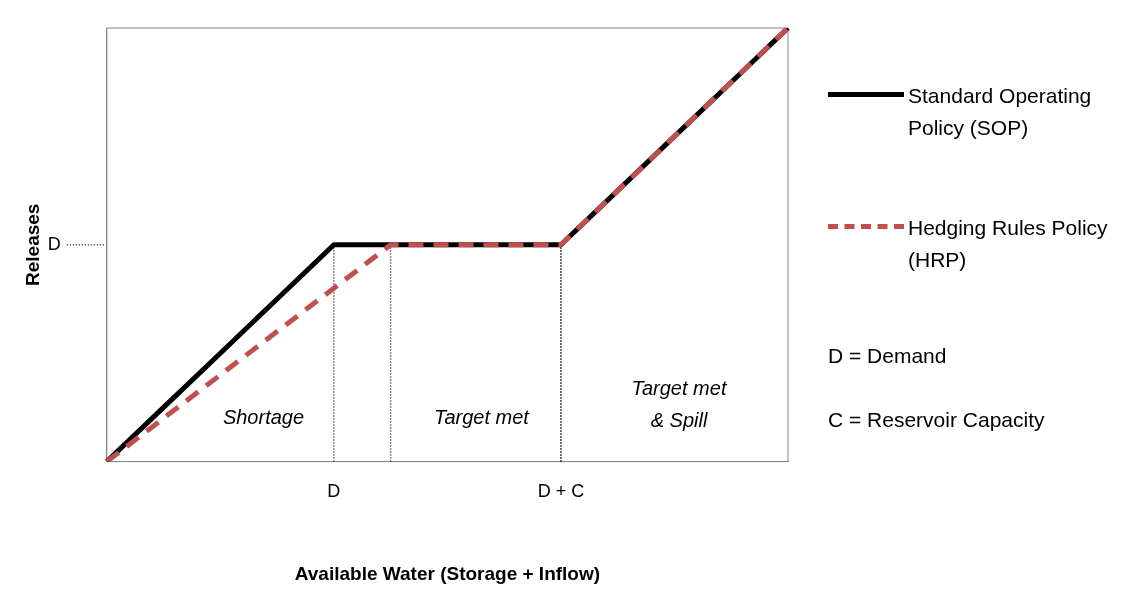 This screenshot has width=1135, height=607. I want to click on legend-label: Standard Operating Policy (SOP), so click(1000, 112).